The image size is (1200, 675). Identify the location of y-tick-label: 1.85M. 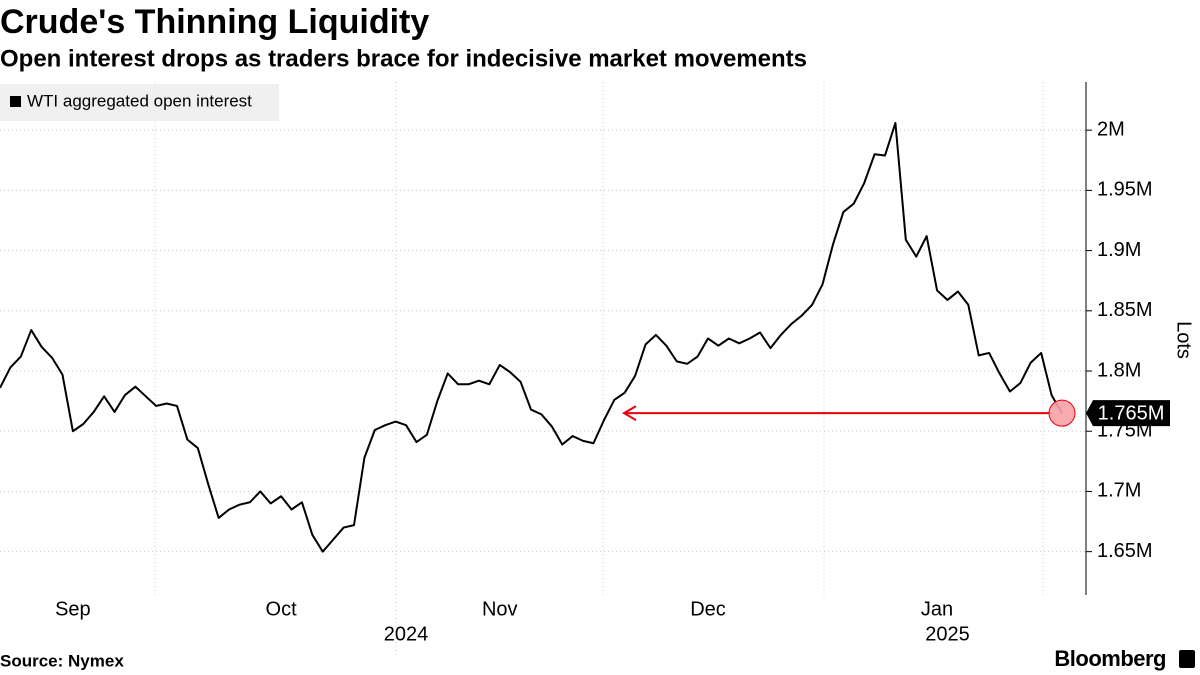
(1125, 310).